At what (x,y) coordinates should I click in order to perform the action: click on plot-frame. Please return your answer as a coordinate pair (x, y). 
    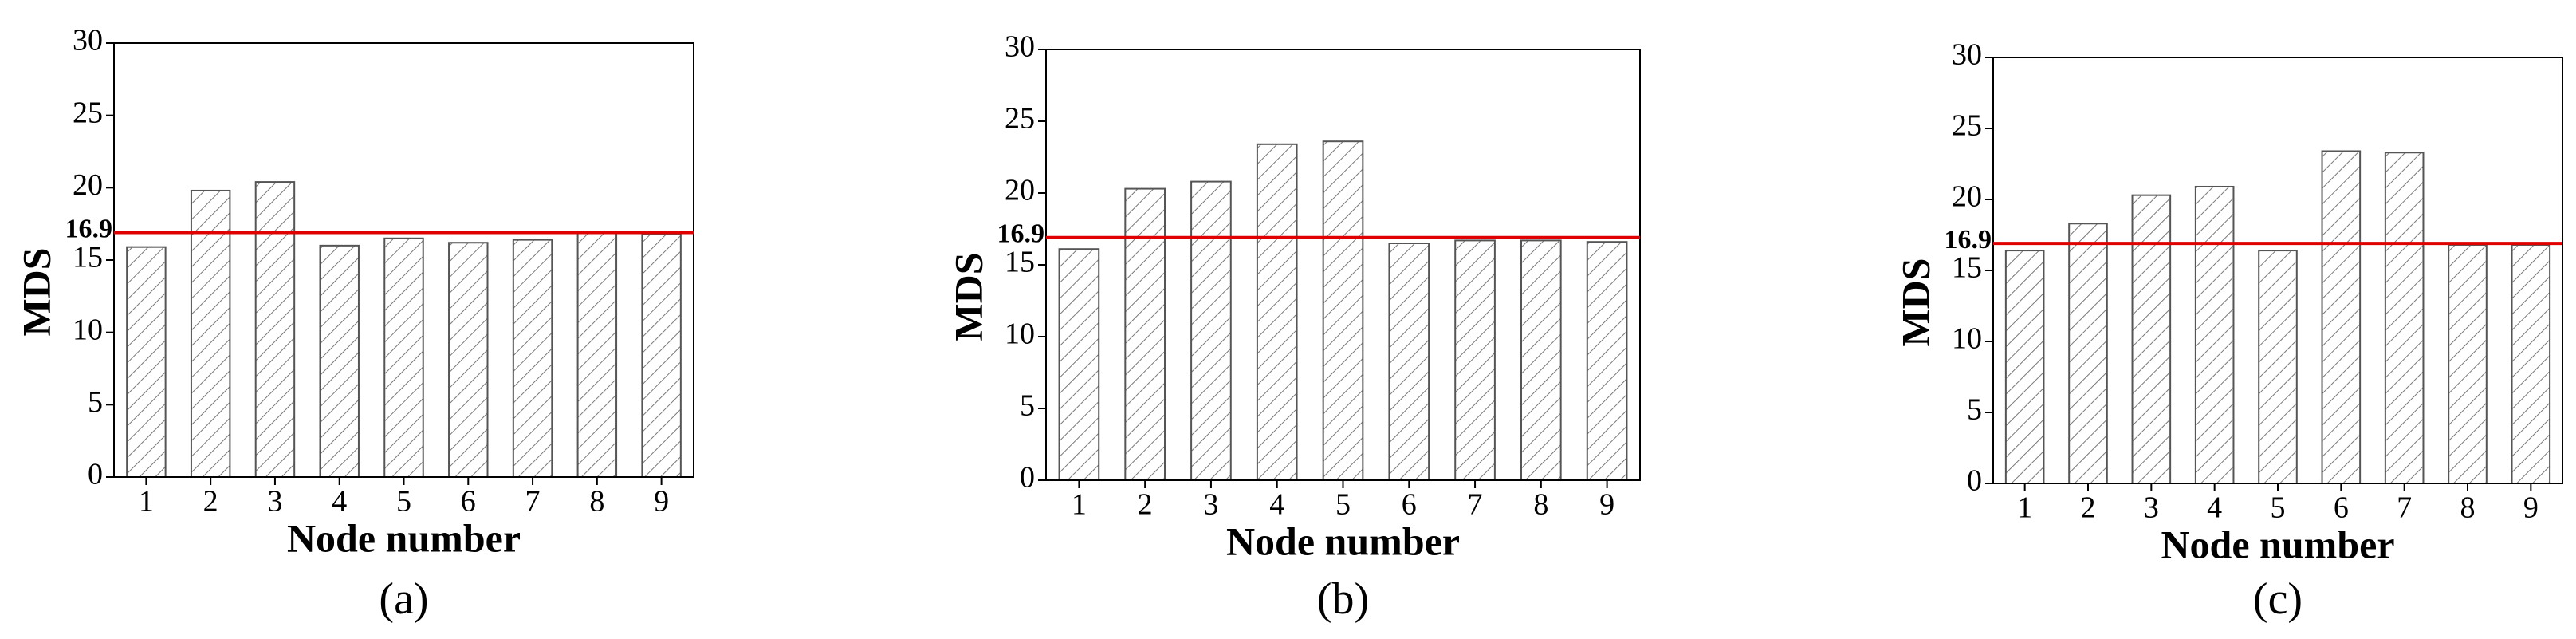
    Looking at the image, I should click on (2278, 270).